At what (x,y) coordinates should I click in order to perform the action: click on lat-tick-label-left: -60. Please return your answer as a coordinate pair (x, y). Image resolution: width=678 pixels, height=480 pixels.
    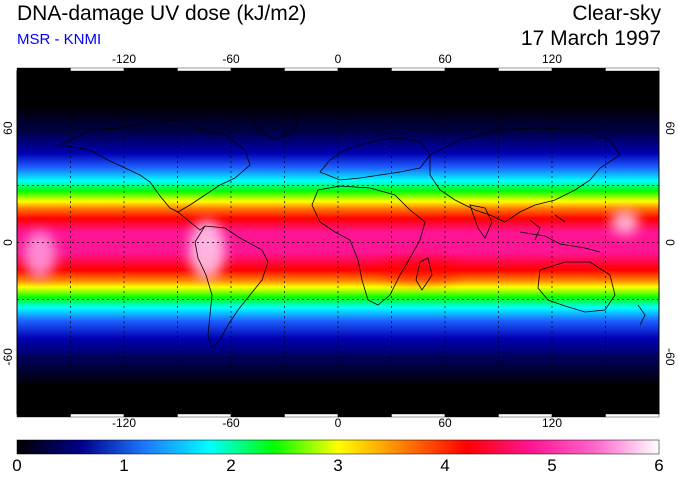
    Looking at the image, I should click on (8, 357).